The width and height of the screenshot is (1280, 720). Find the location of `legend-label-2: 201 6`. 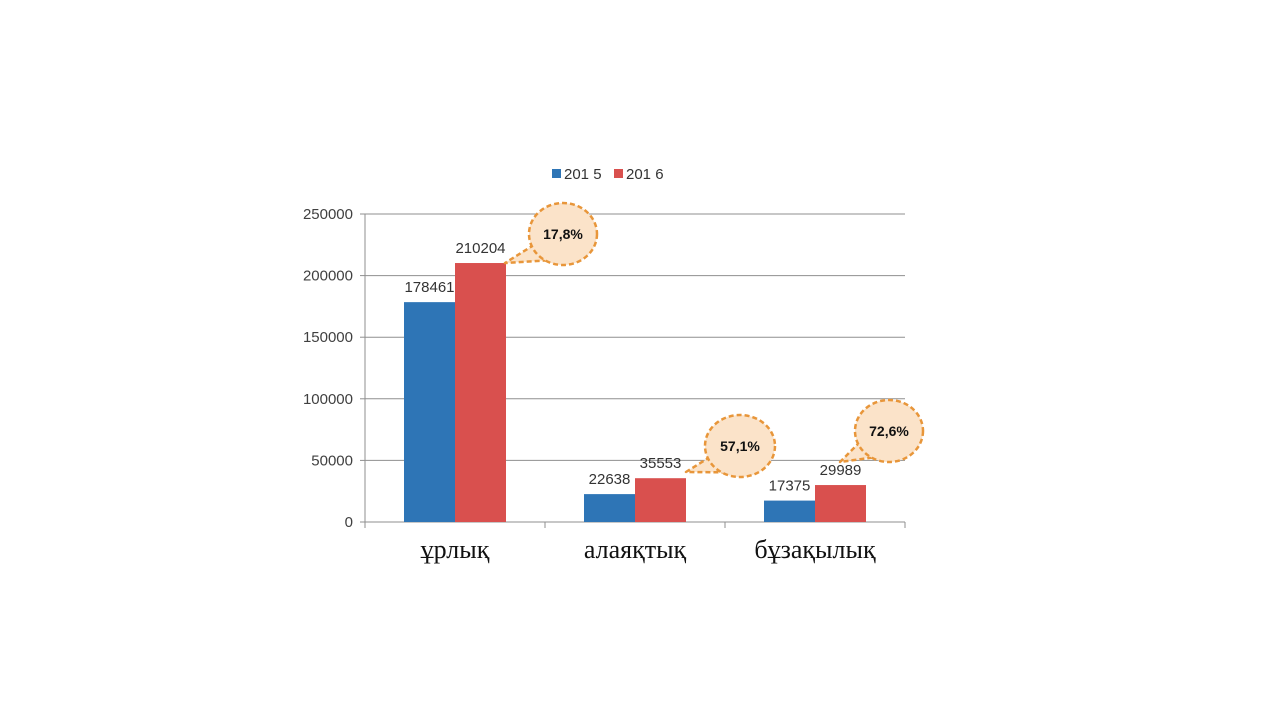

legend-label-2: 201 6 is located at coordinates (645, 174).